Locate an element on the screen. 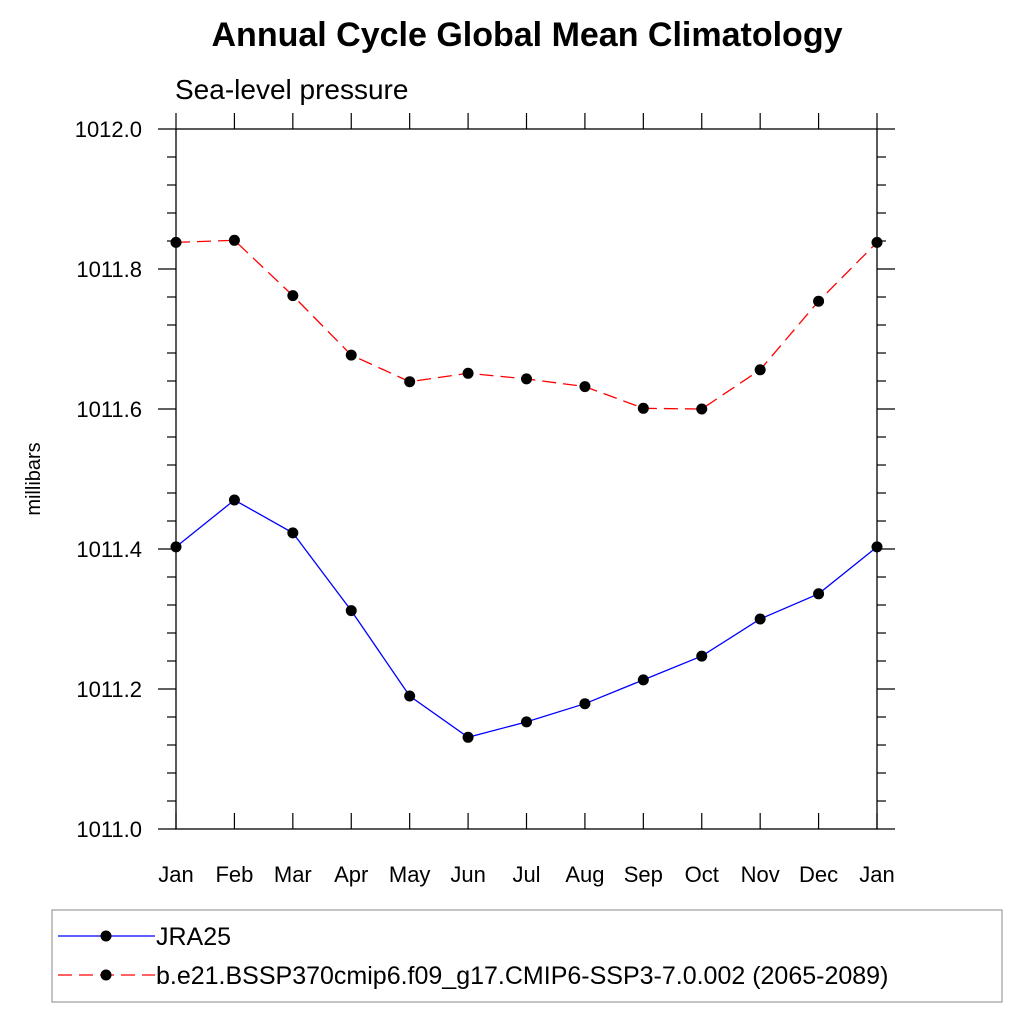  y-tick-label: 1011.2 is located at coordinates (109, 689).